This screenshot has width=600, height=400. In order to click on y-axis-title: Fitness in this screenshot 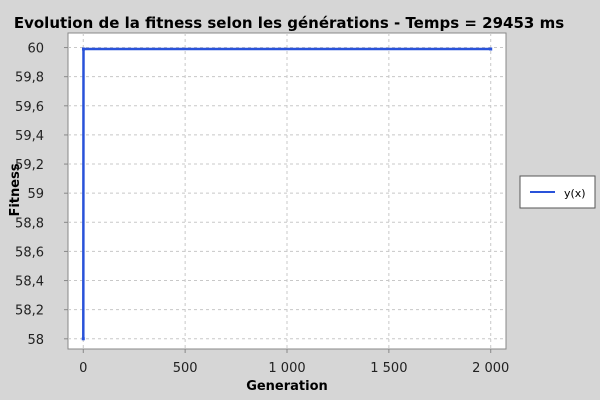, I will do `click(15, 189)`.